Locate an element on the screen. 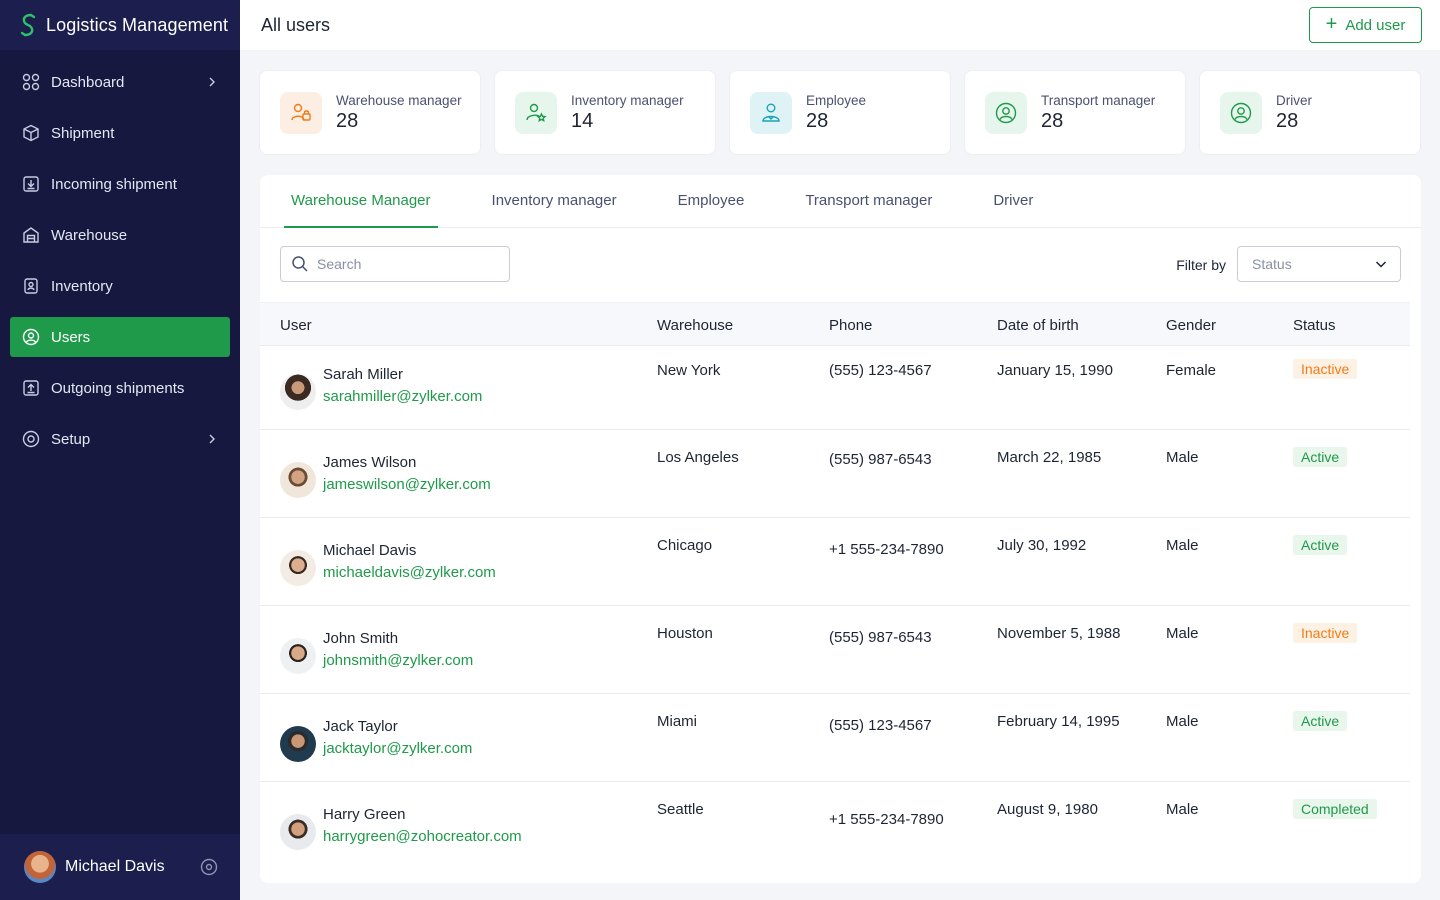 This screenshot has height=900, width=1440. status-filter-select: Status is located at coordinates (1319, 264).